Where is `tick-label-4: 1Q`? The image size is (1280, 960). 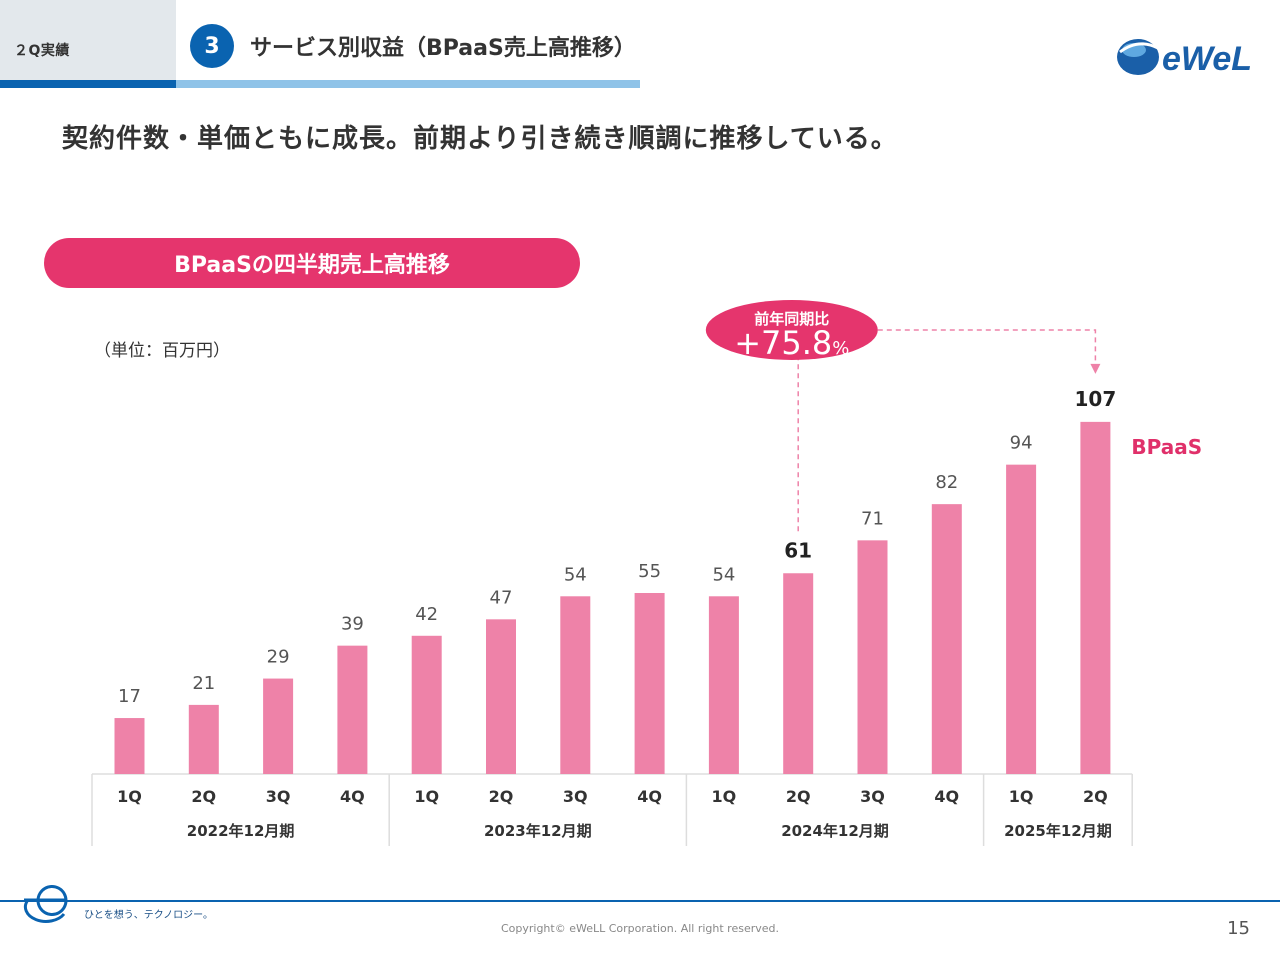
tick-label-4: 1Q is located at coordinates (426, 796).